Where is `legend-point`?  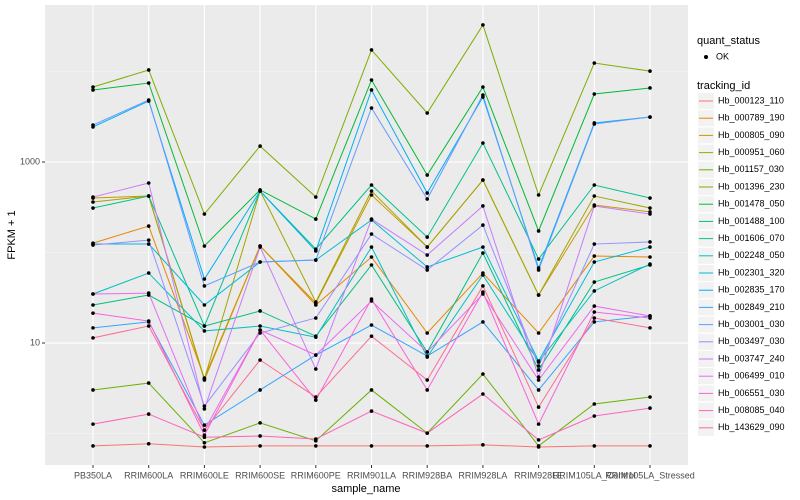 legend-point is located at coordinates (706, 57).